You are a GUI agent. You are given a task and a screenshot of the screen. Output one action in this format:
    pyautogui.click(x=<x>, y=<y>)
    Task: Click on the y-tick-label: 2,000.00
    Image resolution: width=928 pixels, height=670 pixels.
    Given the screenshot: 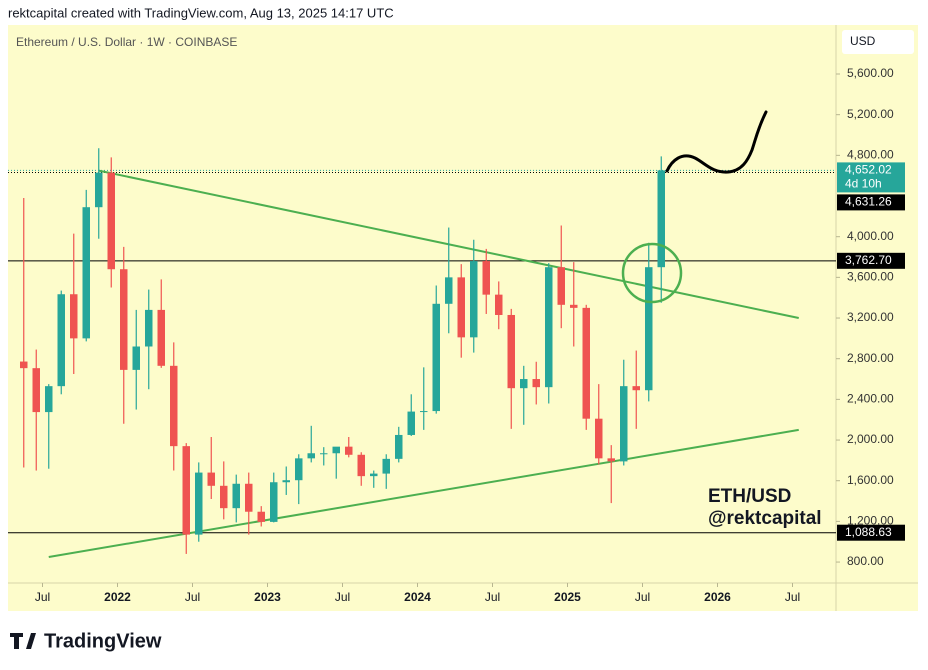 What is the action you would take?
    pyautogui.click(x=870, y=439)
    